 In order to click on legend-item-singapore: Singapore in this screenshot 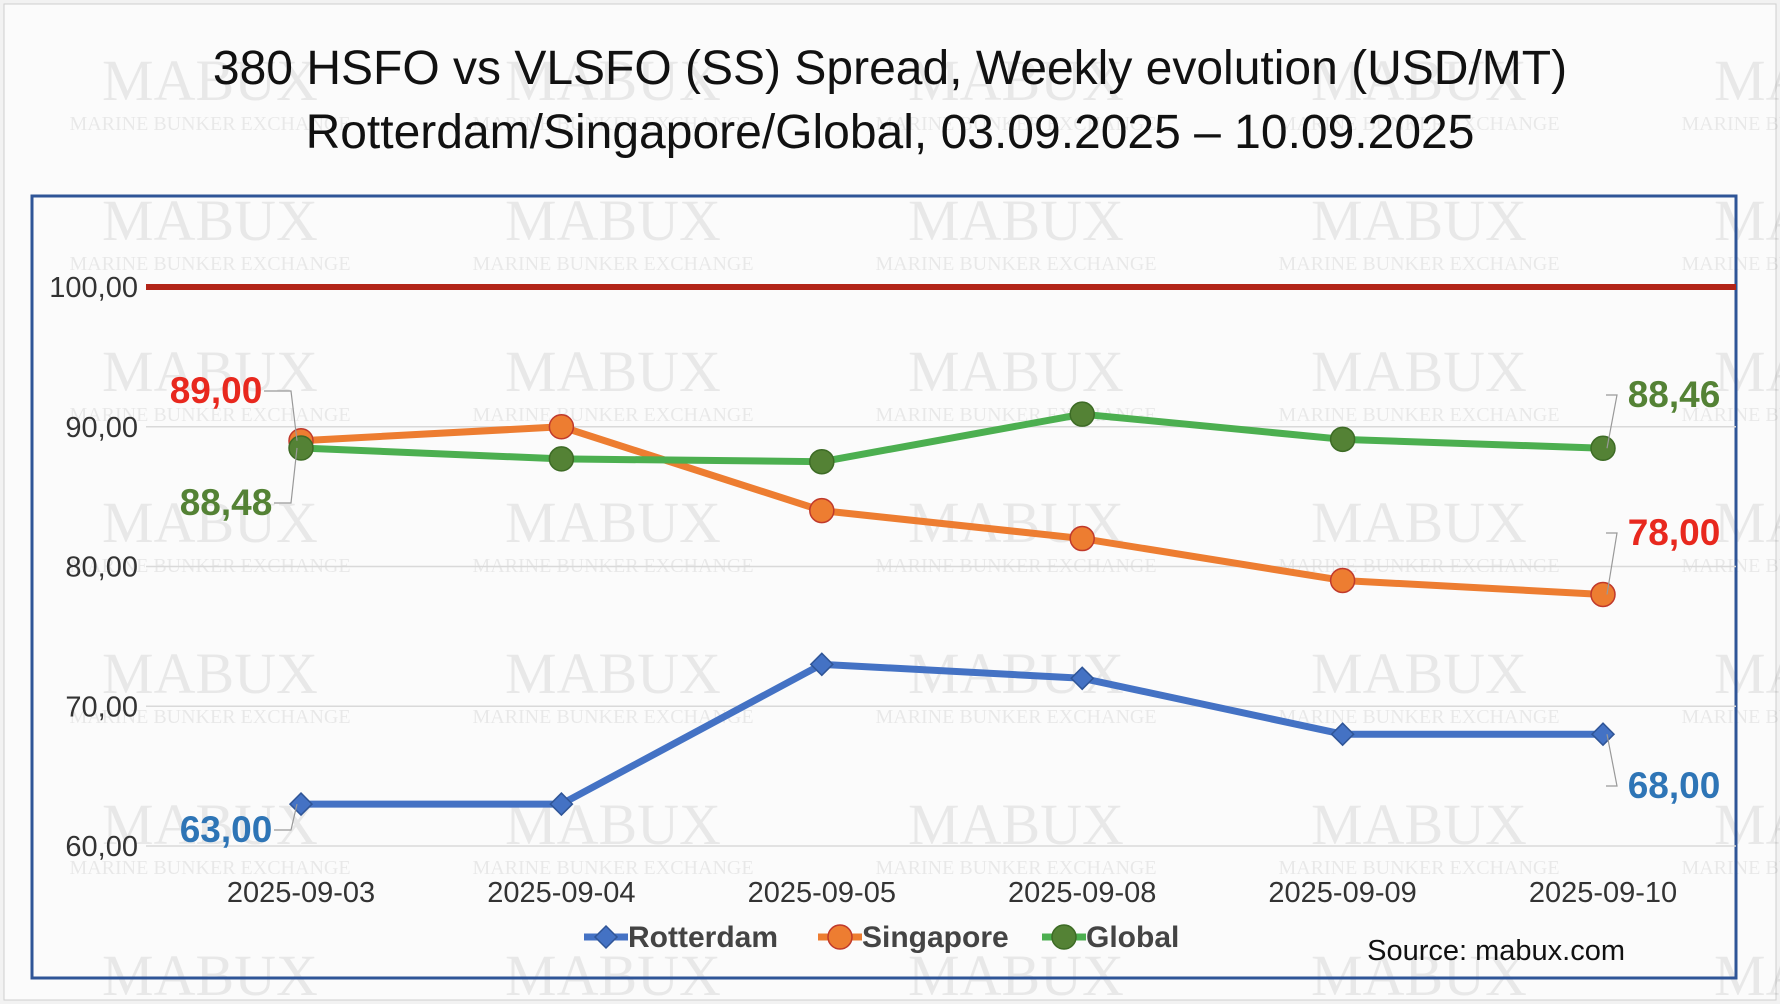, I will do `click(913, 937)`.